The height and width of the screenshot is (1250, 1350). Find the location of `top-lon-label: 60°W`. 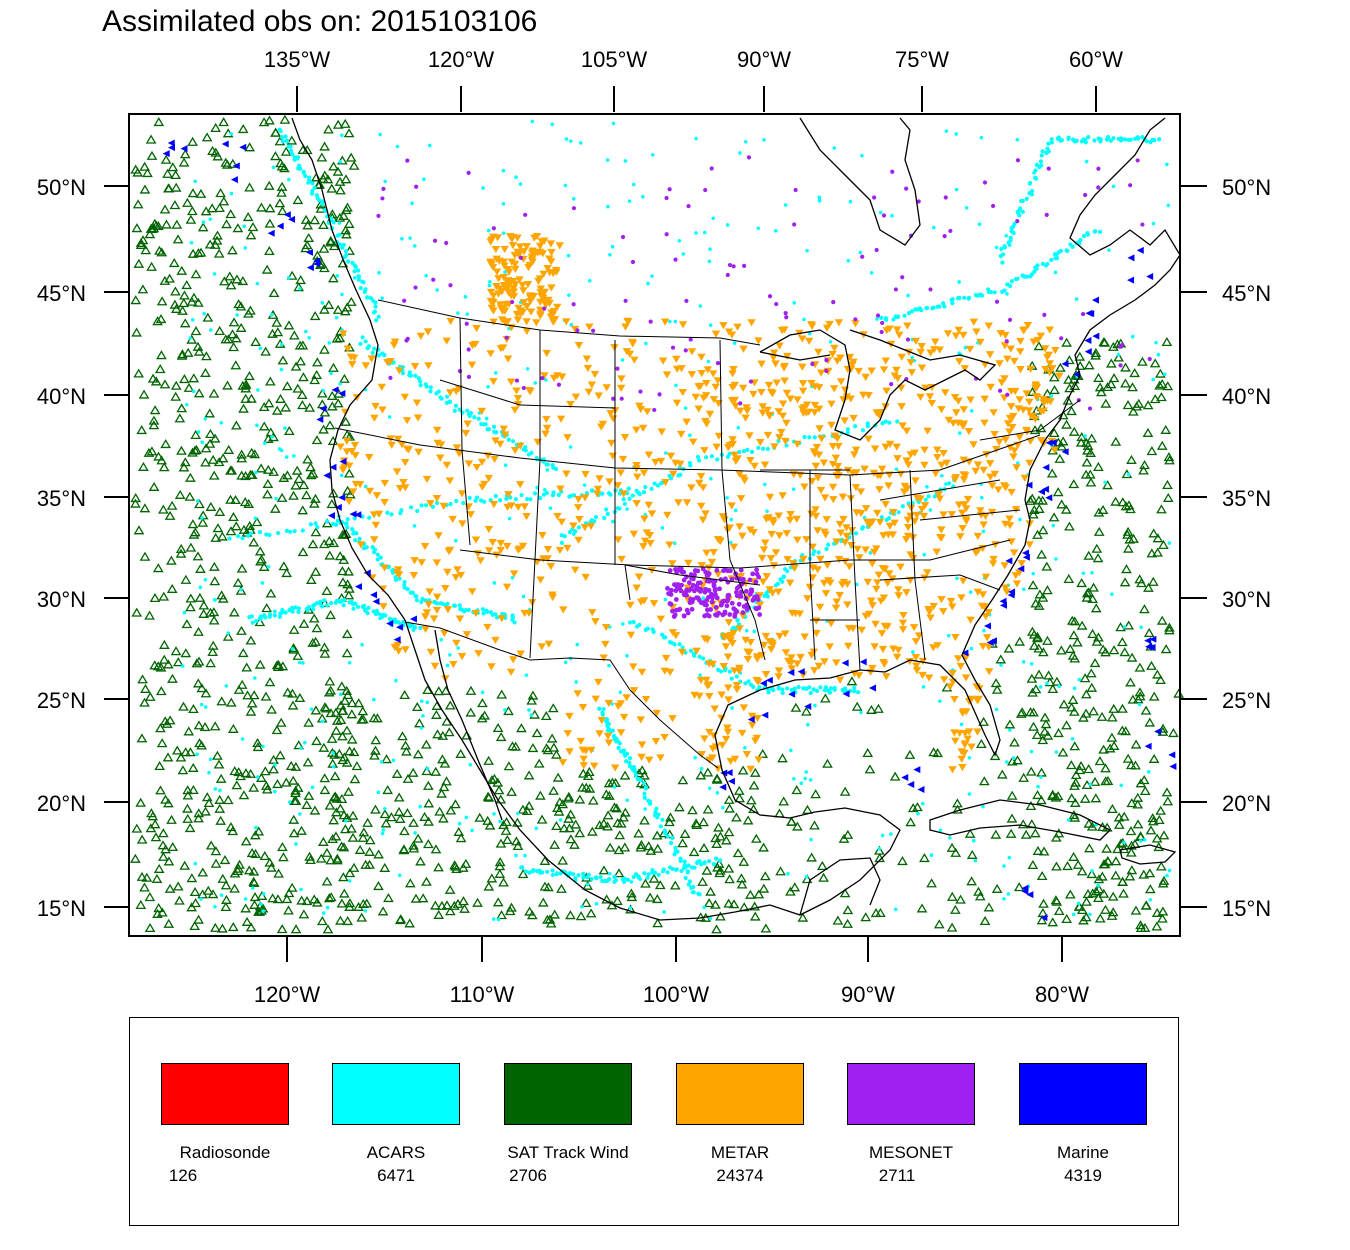

top-lon-label: 60°W is located at coordinates (1096, 59).